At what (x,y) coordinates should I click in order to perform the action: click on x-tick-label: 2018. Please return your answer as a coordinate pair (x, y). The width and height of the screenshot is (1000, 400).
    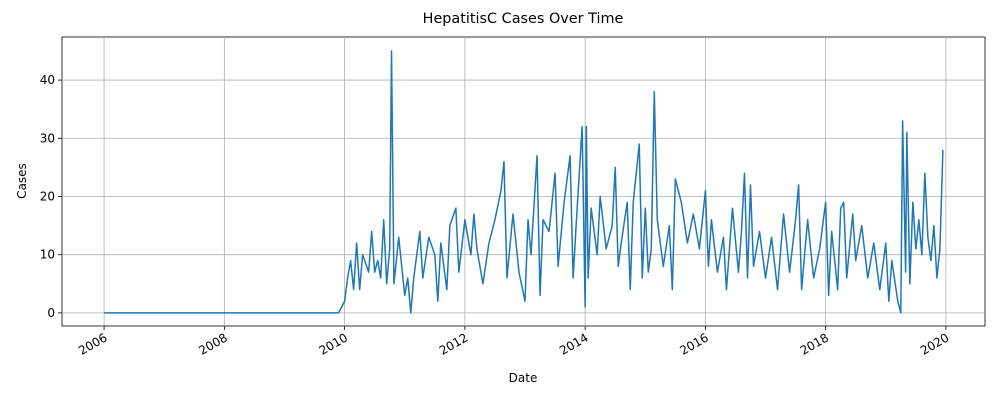
    Looking at the image, I should click on (814, 343).